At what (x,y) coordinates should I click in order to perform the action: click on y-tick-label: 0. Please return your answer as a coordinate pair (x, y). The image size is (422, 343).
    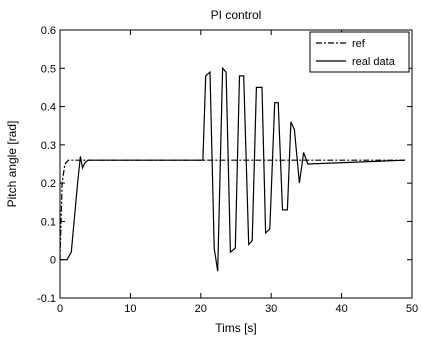
    Looking at the image, I should click on (53, 261).